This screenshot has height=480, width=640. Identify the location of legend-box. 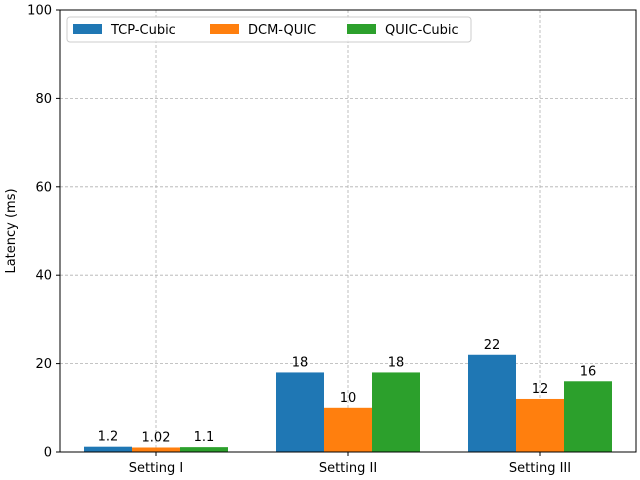
(269, 29).